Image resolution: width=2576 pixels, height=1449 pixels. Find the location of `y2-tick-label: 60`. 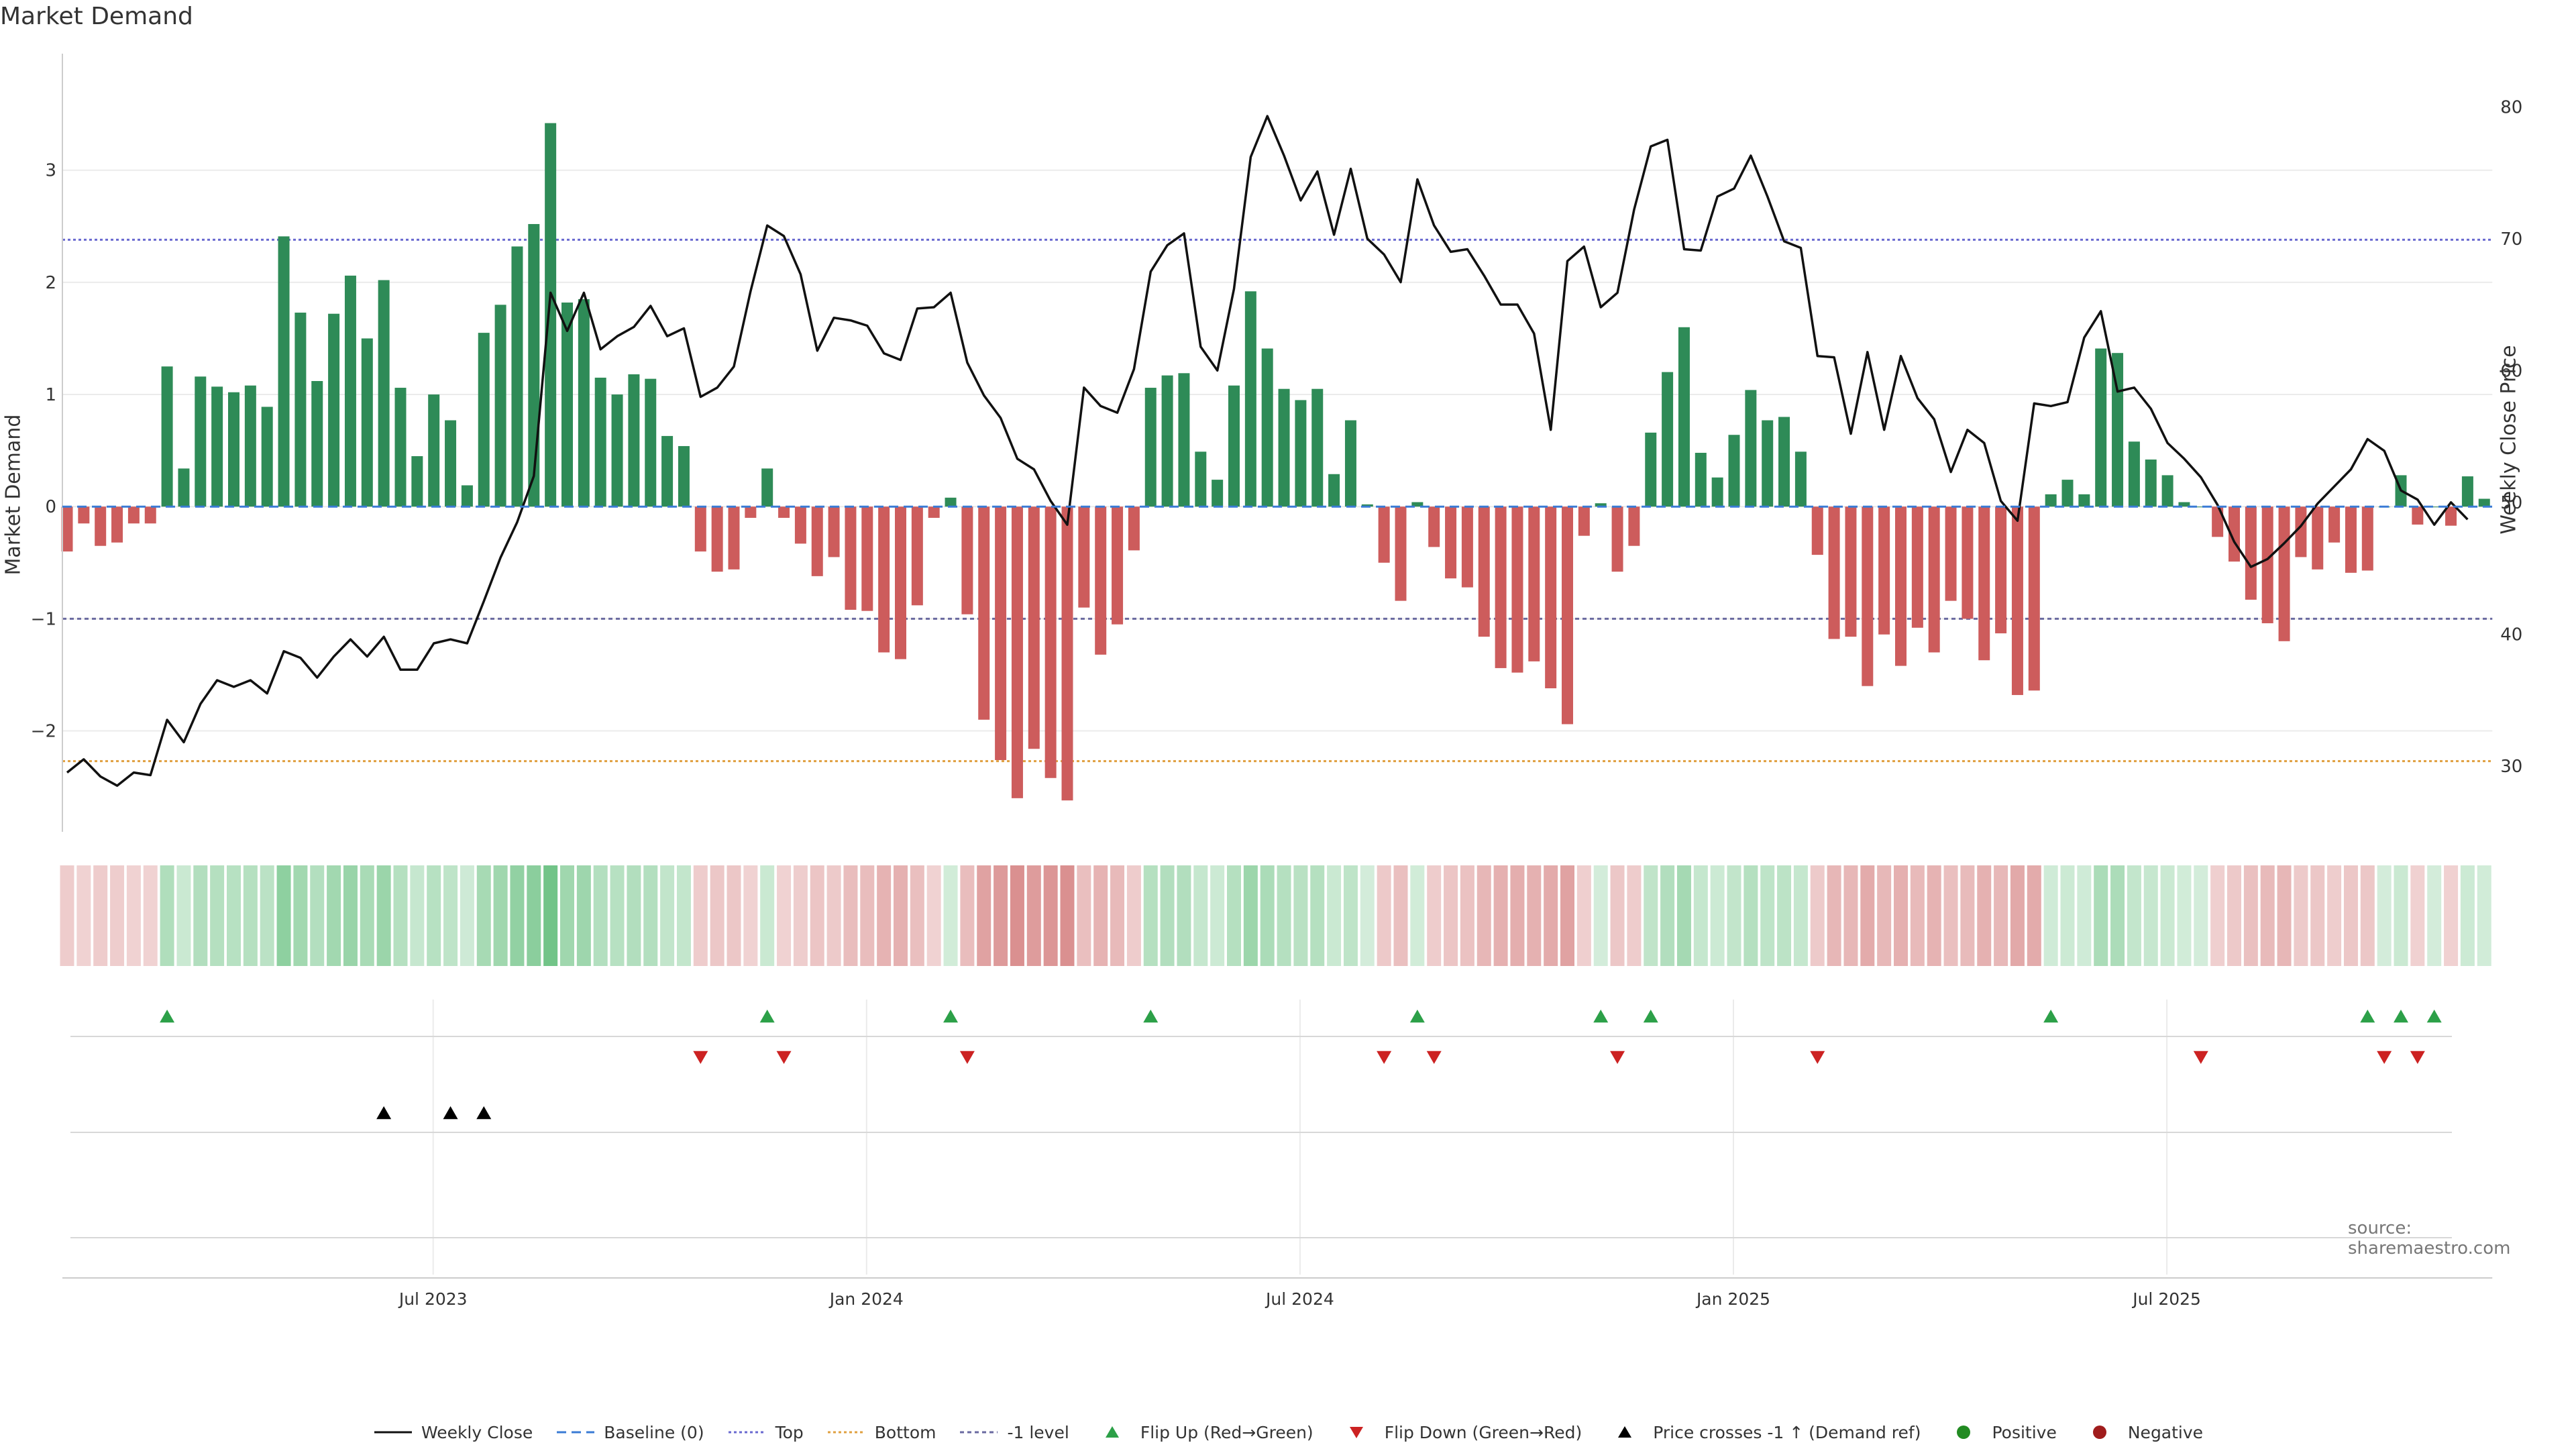

y2-tick-label: 60 is located at coordinates (2511, 371).